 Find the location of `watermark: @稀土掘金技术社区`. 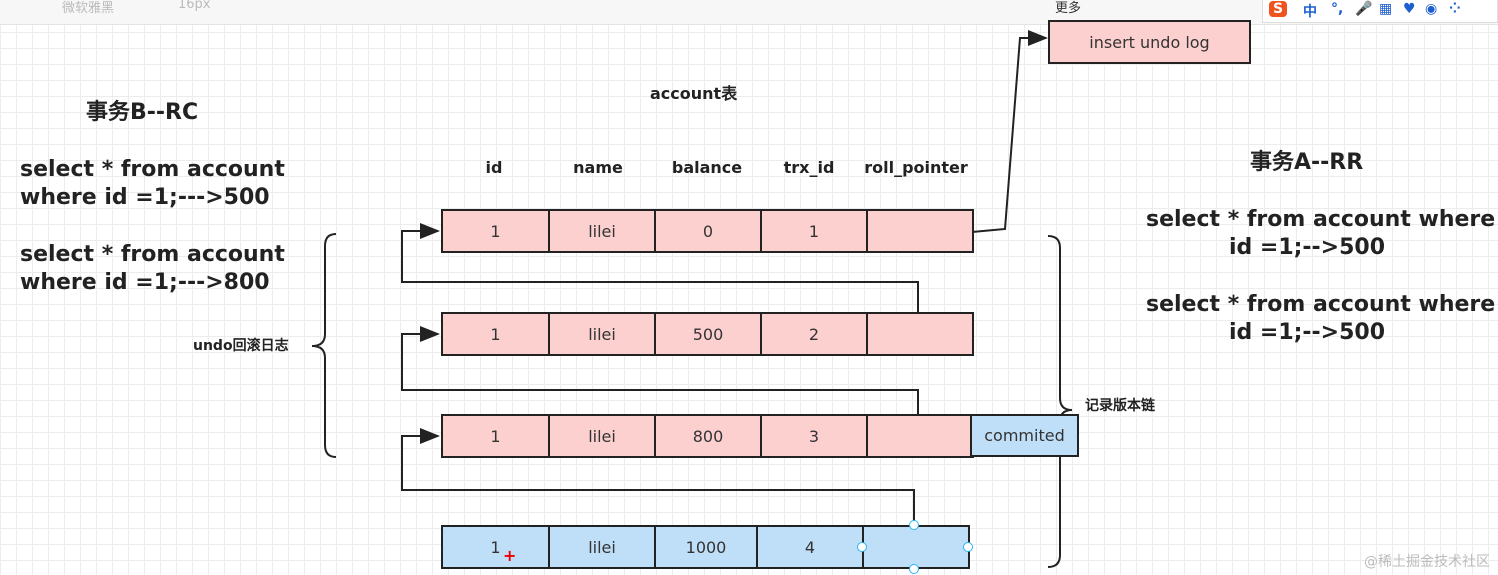

watermark: @稀土掘金技术社区 is located at coordinates (1427, 562).